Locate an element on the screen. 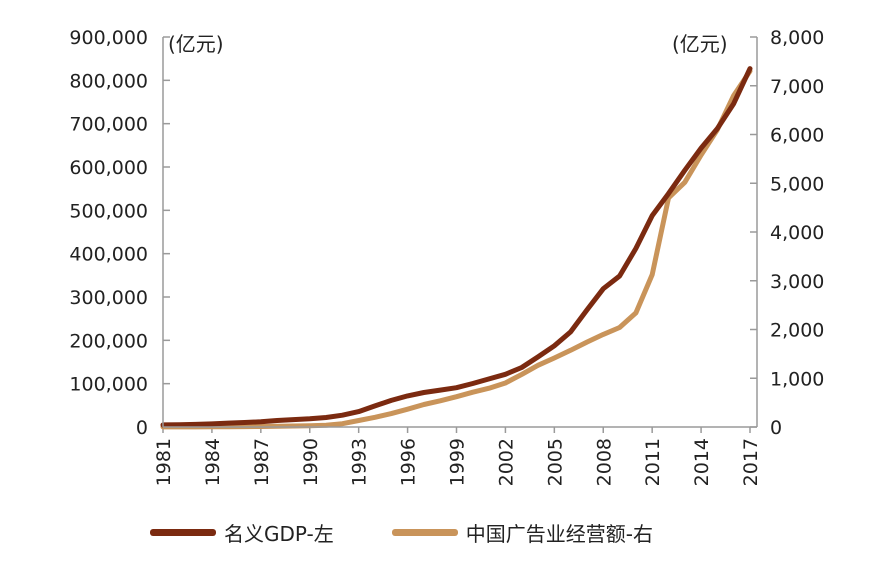 Image resolution: width=888 pixels, height=572 pixels. legend-item-gdp: 名义GDP-左 is located at coordinates (242, 532).